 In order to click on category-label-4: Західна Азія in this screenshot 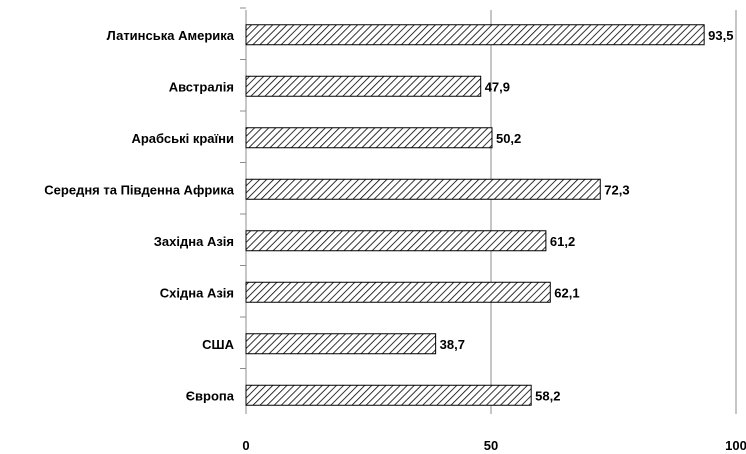, I will do `click(194, 241)`.